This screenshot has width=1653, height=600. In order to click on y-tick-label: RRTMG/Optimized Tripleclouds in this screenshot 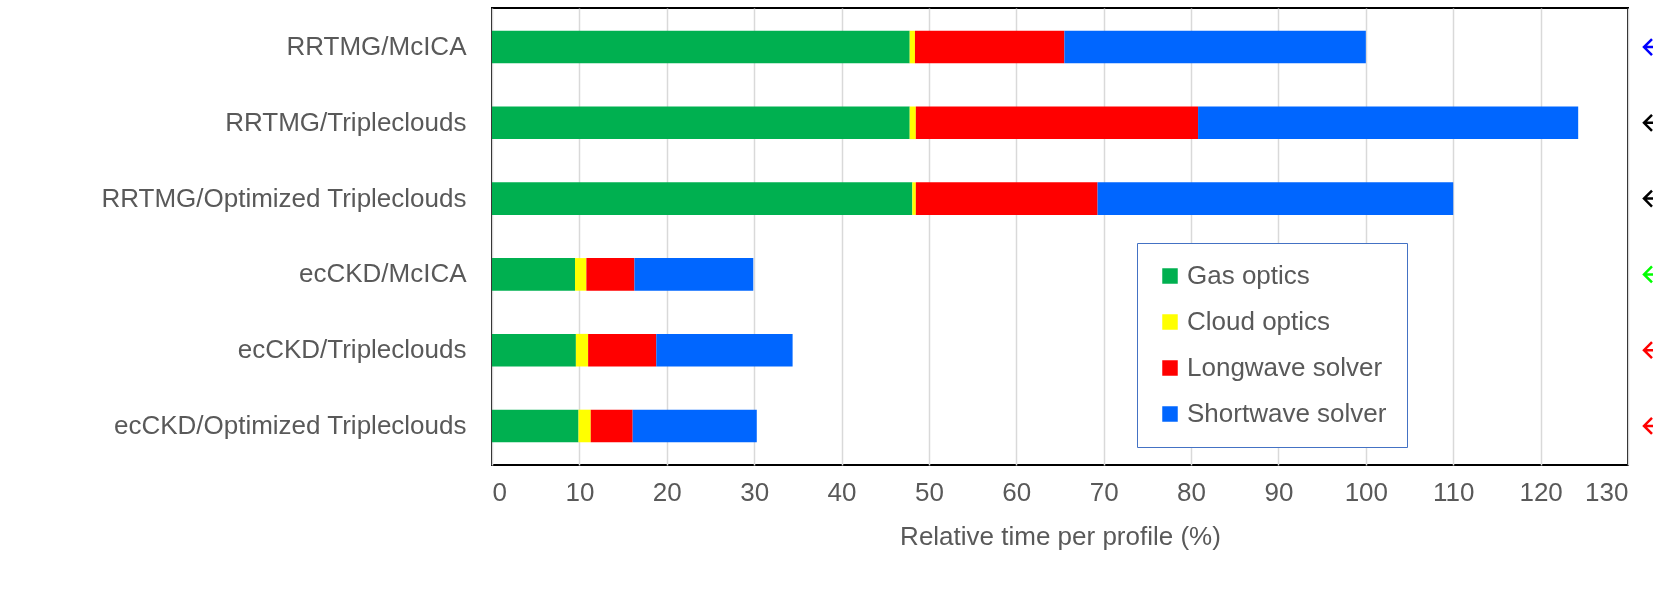, I will do `click(284, 197)`.